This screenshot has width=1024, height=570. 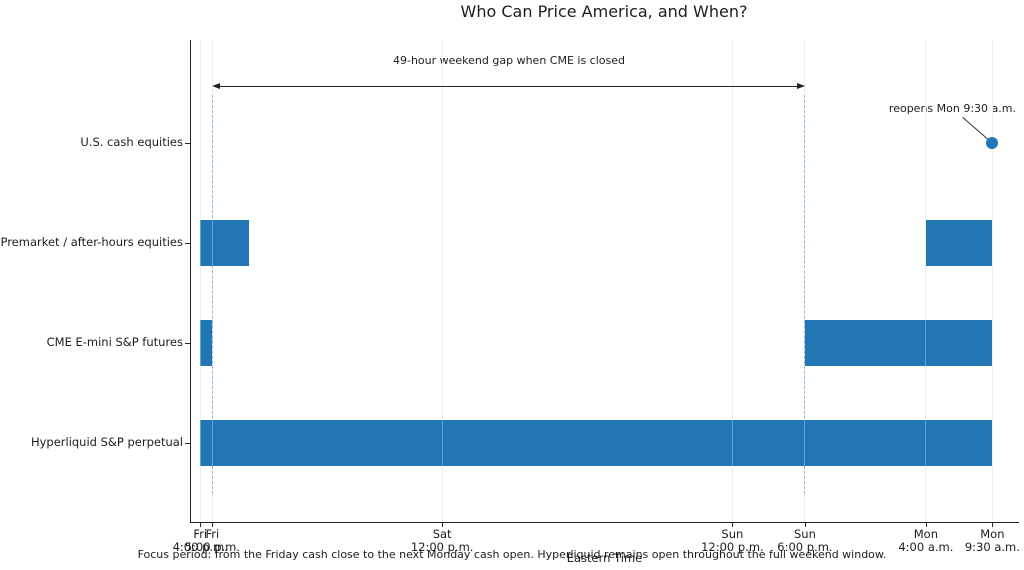 What do you see at coordinates (604, 522) in the screenshot?
I see `x-axis-spine` at bounding box center [604, 522].